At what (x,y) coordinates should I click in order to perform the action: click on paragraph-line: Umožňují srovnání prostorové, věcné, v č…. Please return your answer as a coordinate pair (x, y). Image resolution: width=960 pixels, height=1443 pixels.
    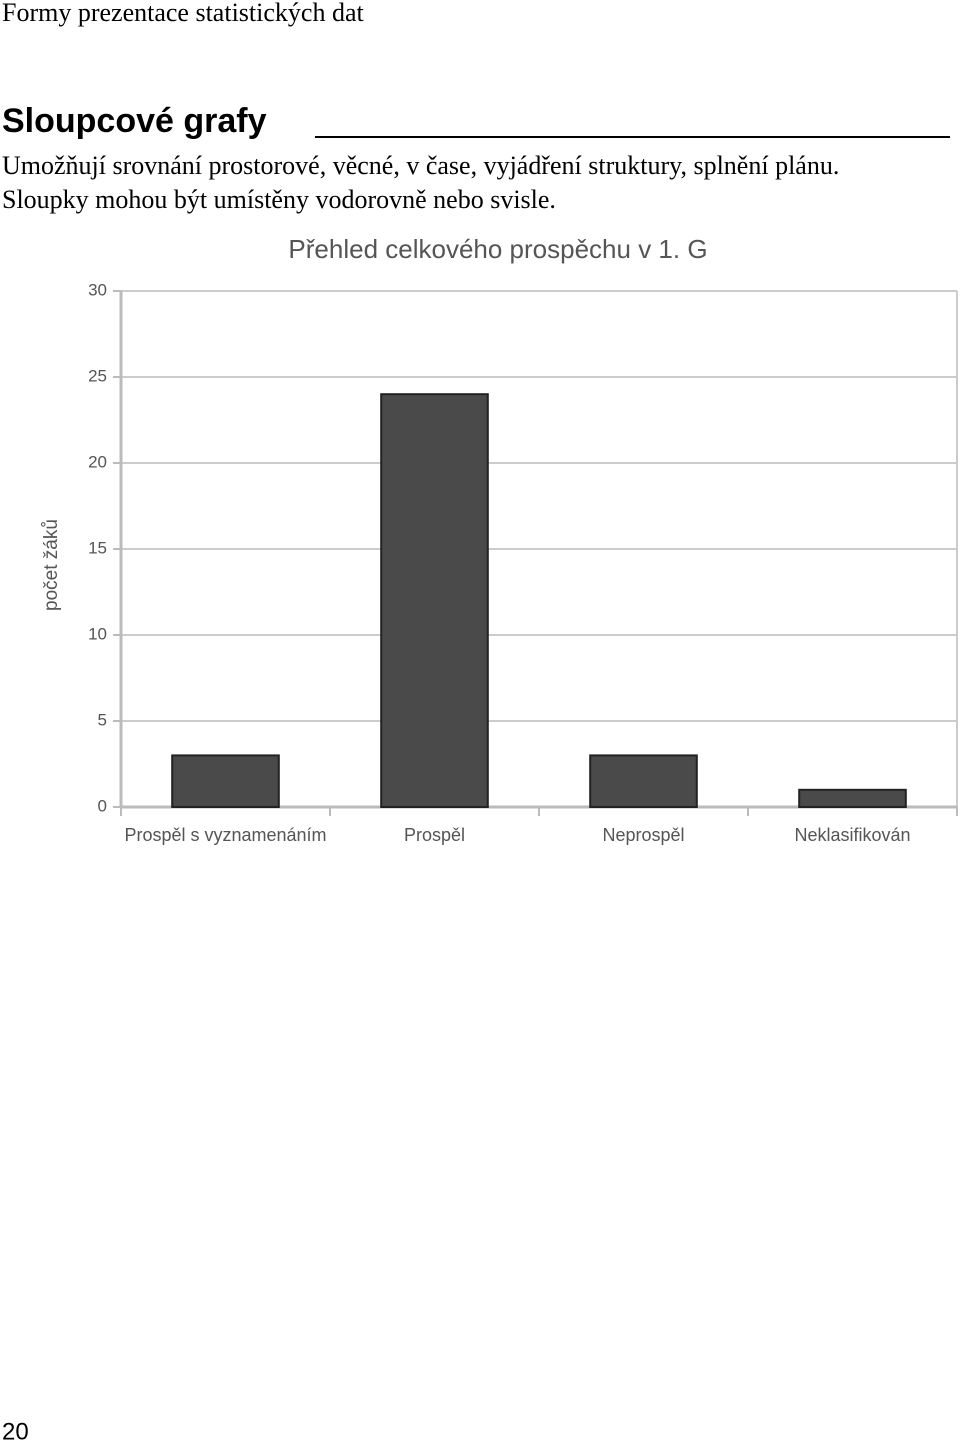
    Looking at the image, I should click on (420, 165).